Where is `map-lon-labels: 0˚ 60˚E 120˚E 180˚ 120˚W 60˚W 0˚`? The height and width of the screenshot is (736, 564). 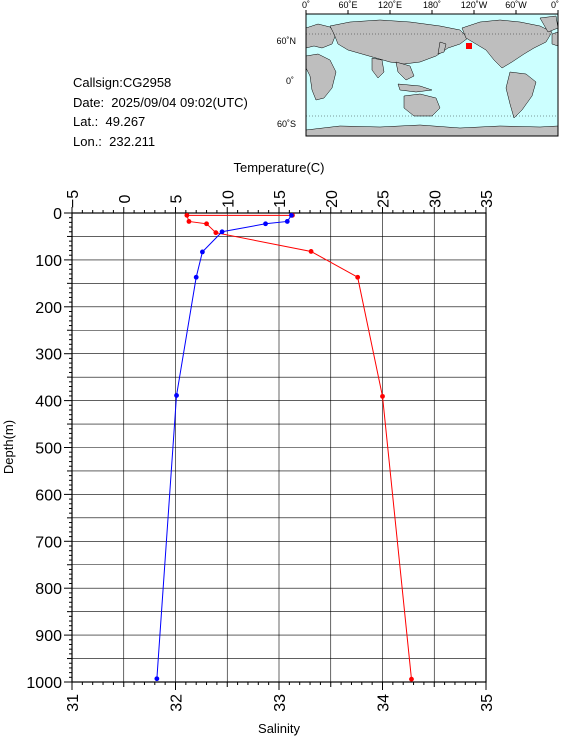 map-lon-labels: 0˚ 60˚E 120˚E 180˚ 120˚W 60˚W 0˚ is located at coordinates (430, 5).